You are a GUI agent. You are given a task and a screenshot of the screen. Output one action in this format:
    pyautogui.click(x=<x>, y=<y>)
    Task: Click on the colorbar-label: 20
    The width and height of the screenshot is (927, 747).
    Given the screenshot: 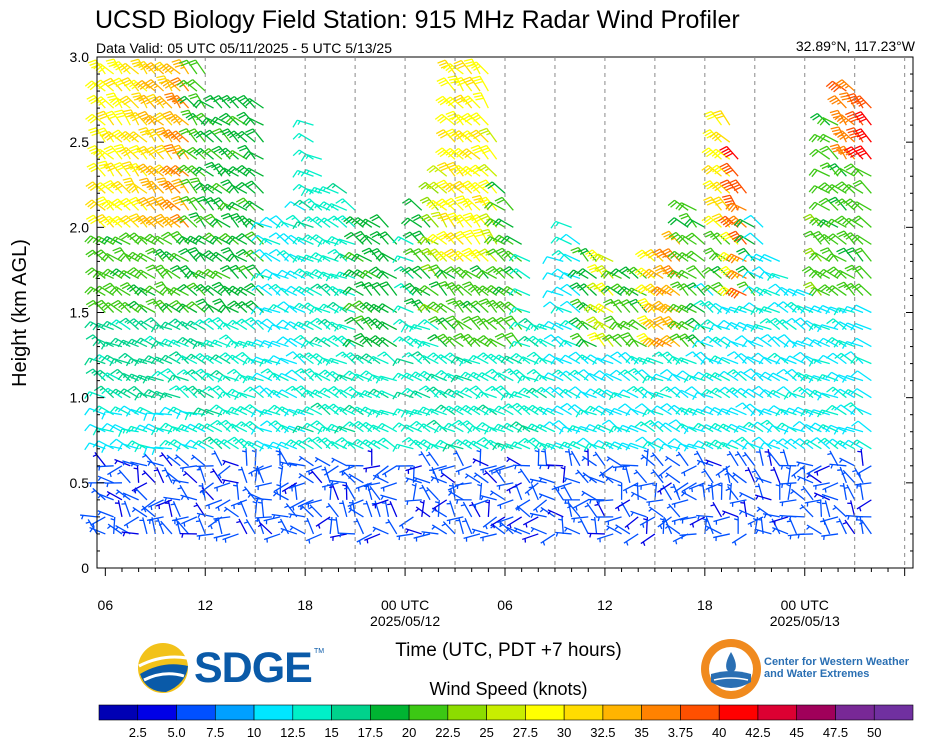 What is the action you would take?
    pyautogui.click(x=409, y=732)
    